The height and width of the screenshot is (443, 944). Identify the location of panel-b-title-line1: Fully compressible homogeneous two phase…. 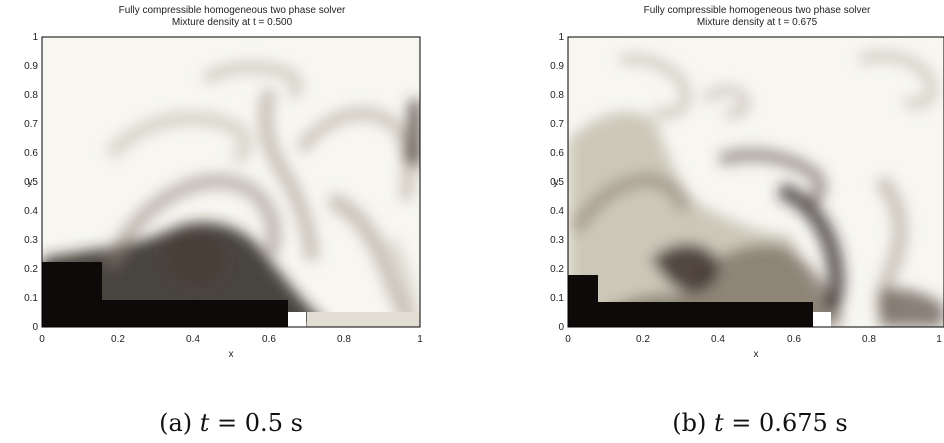
(757, 10).